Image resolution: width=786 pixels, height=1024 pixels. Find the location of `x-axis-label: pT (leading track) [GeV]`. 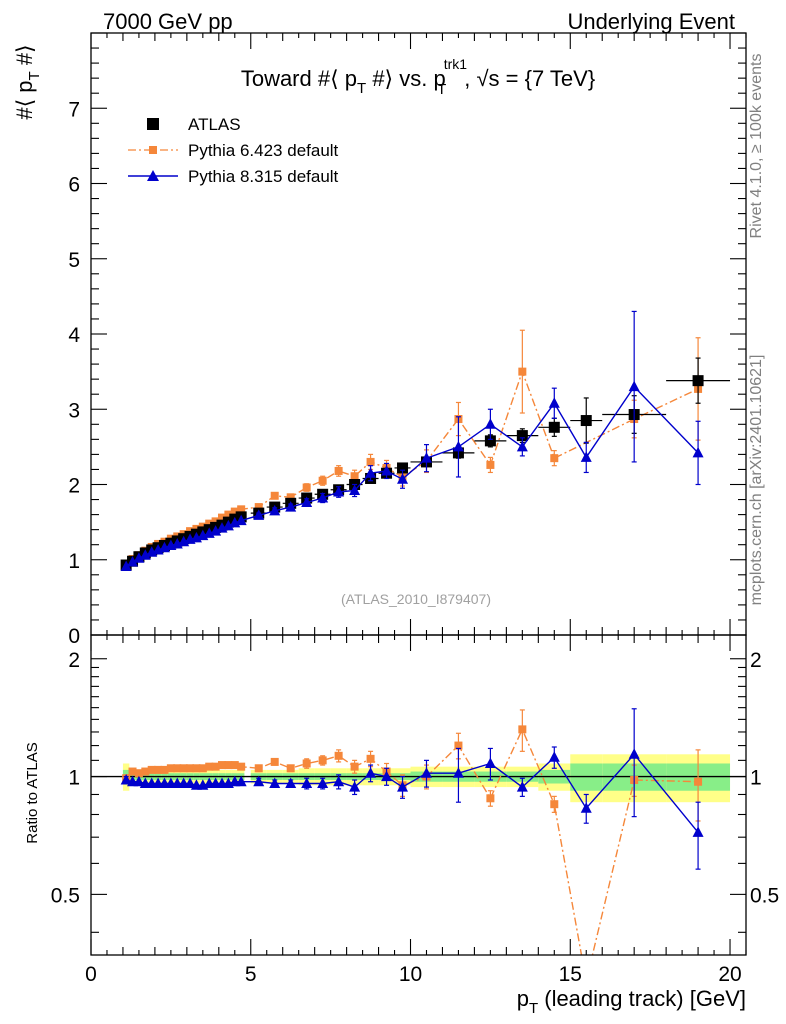

x-axis-label: pT (leading track) [GeV] is located at coordinates (631, 1001).